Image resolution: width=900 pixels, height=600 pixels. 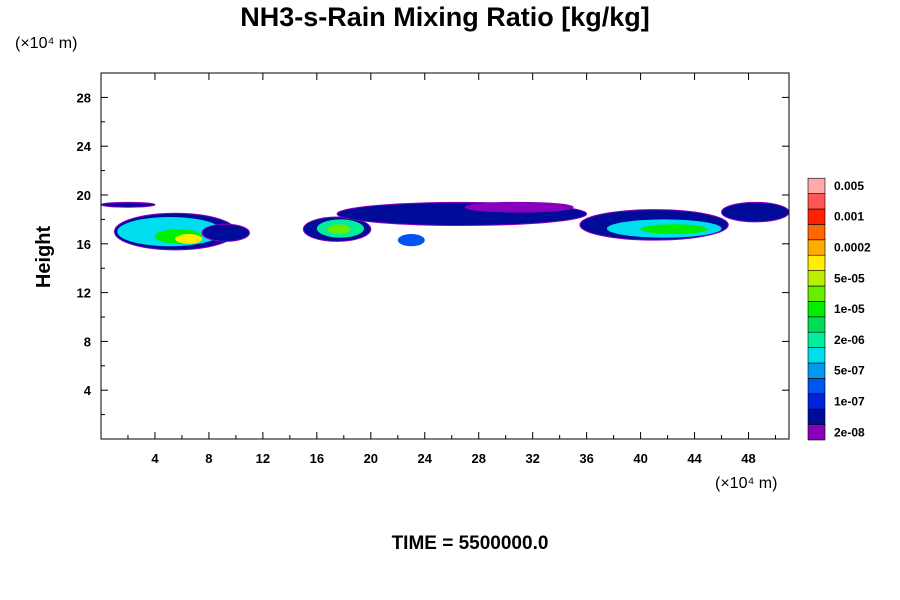 What do you see at coordinates (852, 248) in the screenshot?
I see `colorbar-label-6: 0.0002` at bounding box center [852, 248].